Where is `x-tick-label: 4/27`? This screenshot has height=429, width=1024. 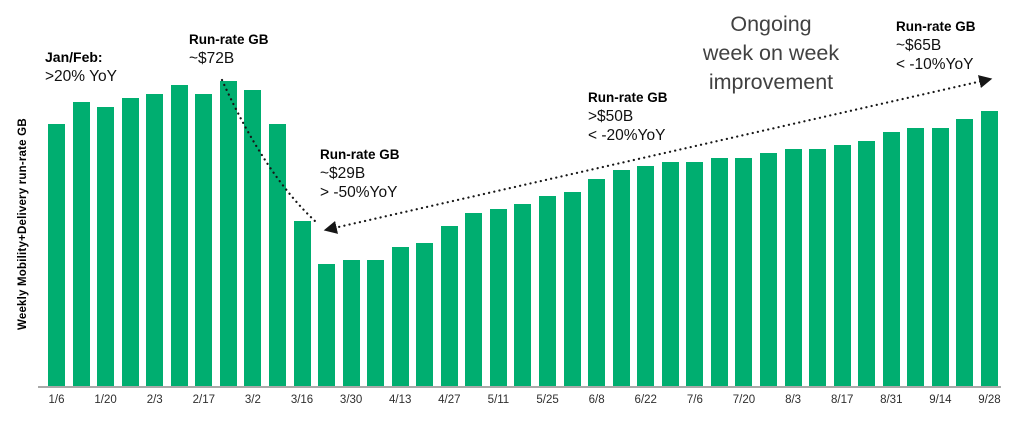 x-tick-label: 4/27 is located at coordinates (449, 400).